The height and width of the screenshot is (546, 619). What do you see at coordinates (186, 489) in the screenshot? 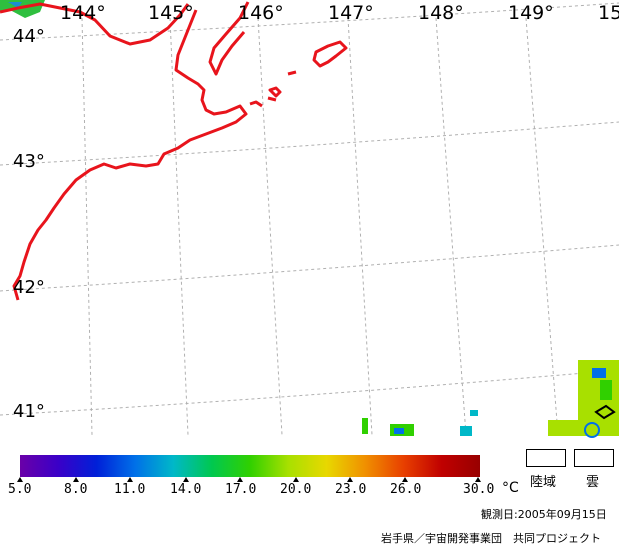
I see `scale-tick-label: 14.0` at bounding box center [186, 489].